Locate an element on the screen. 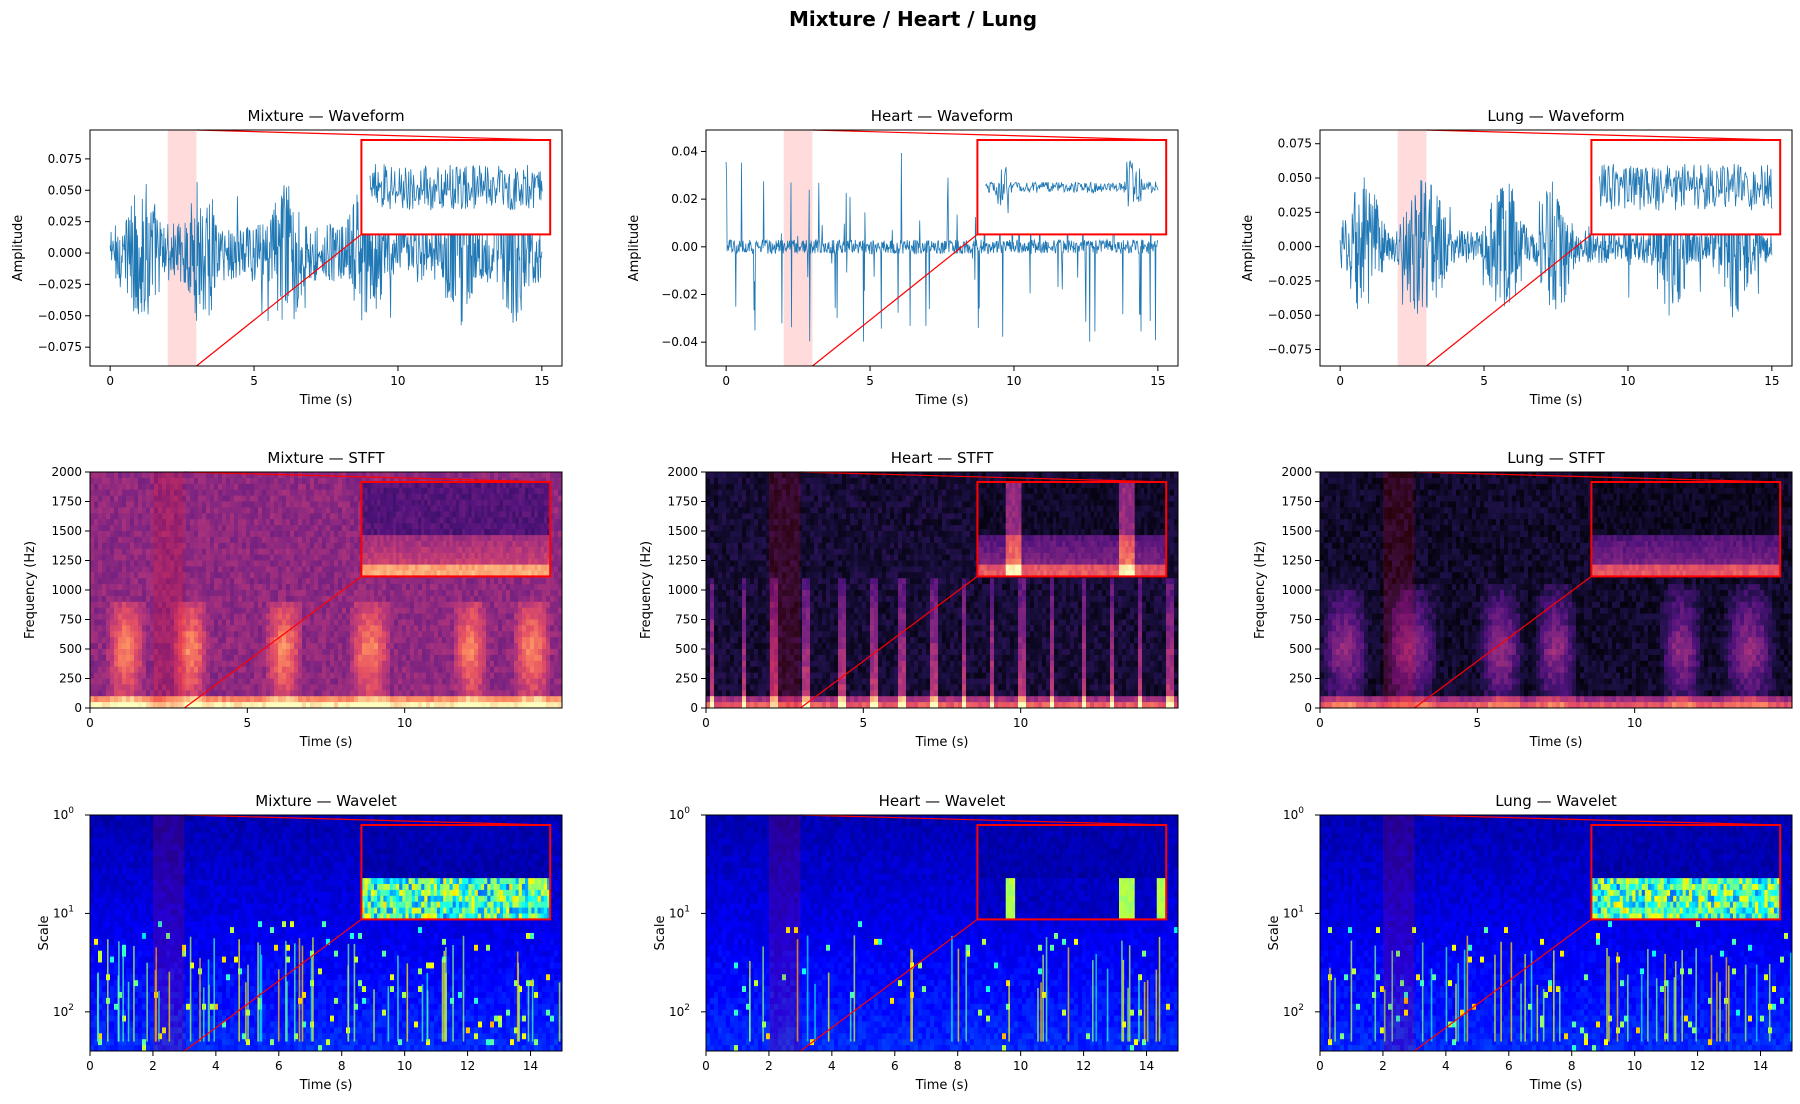 Image resolution: width=1800 pixels, height=1104 pixels. subplot-title: Lung — Waveform is located at coordinates (1555, 116).